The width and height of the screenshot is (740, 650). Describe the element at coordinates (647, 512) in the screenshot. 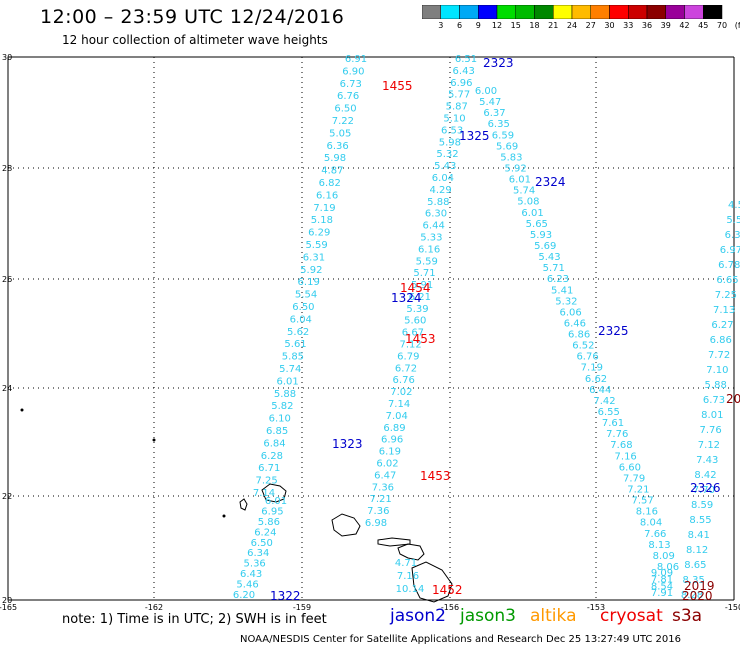

I see `wave-height-value: 8.16` at that location.